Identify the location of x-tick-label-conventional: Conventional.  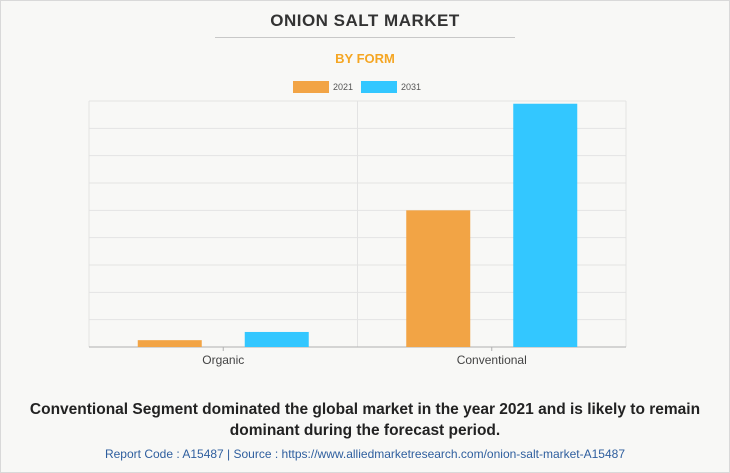
(492, 360).